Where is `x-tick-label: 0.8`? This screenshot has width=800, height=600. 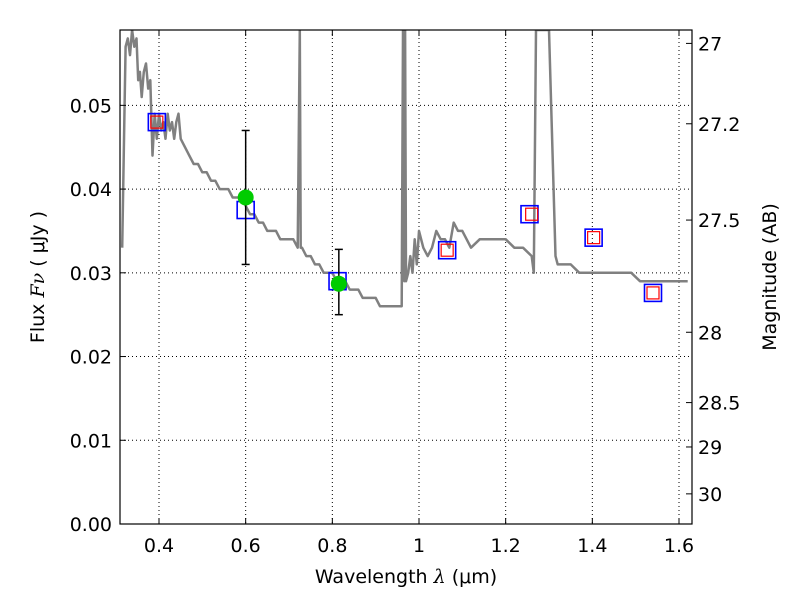
x-tick-label: 0.8 is located at coordinates (332, 546).